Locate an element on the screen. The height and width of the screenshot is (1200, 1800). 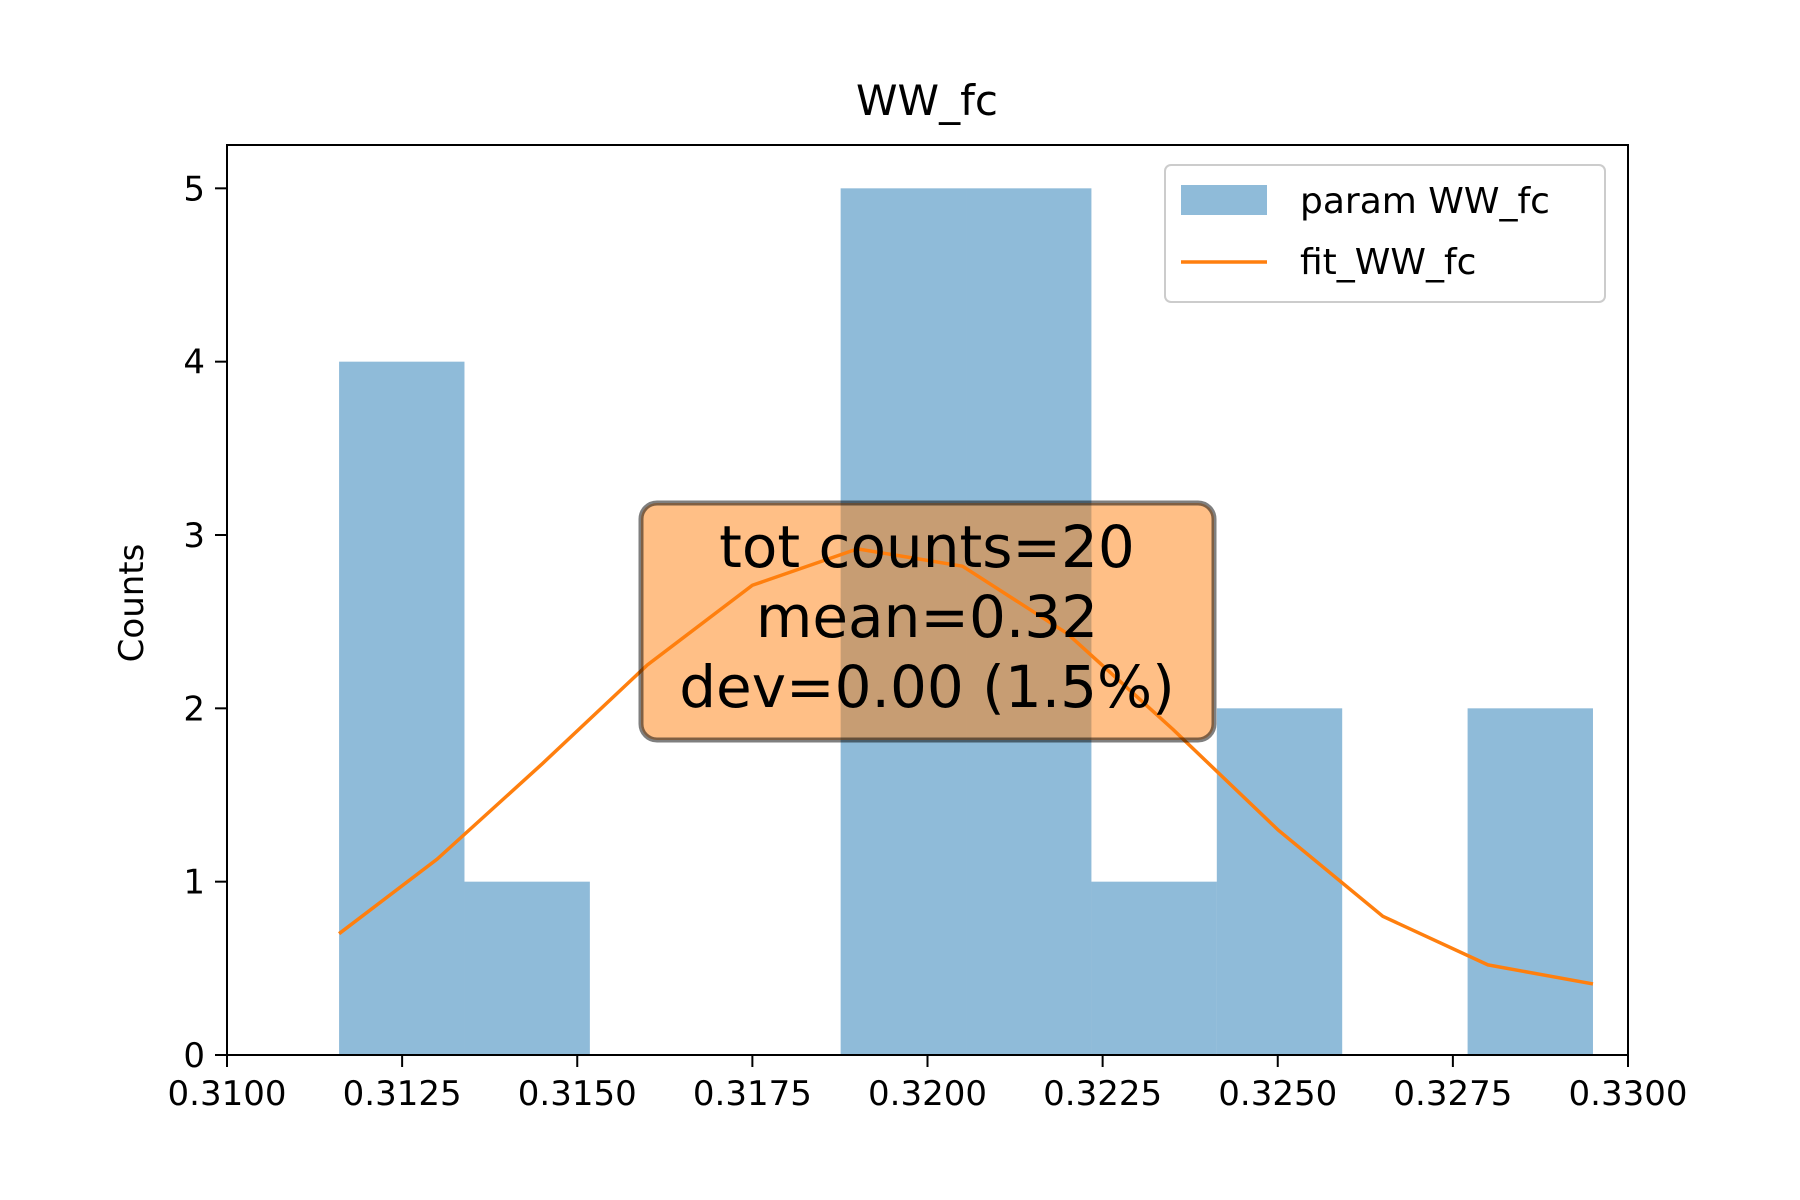
annotation-box is located at coordinates (927, 621).